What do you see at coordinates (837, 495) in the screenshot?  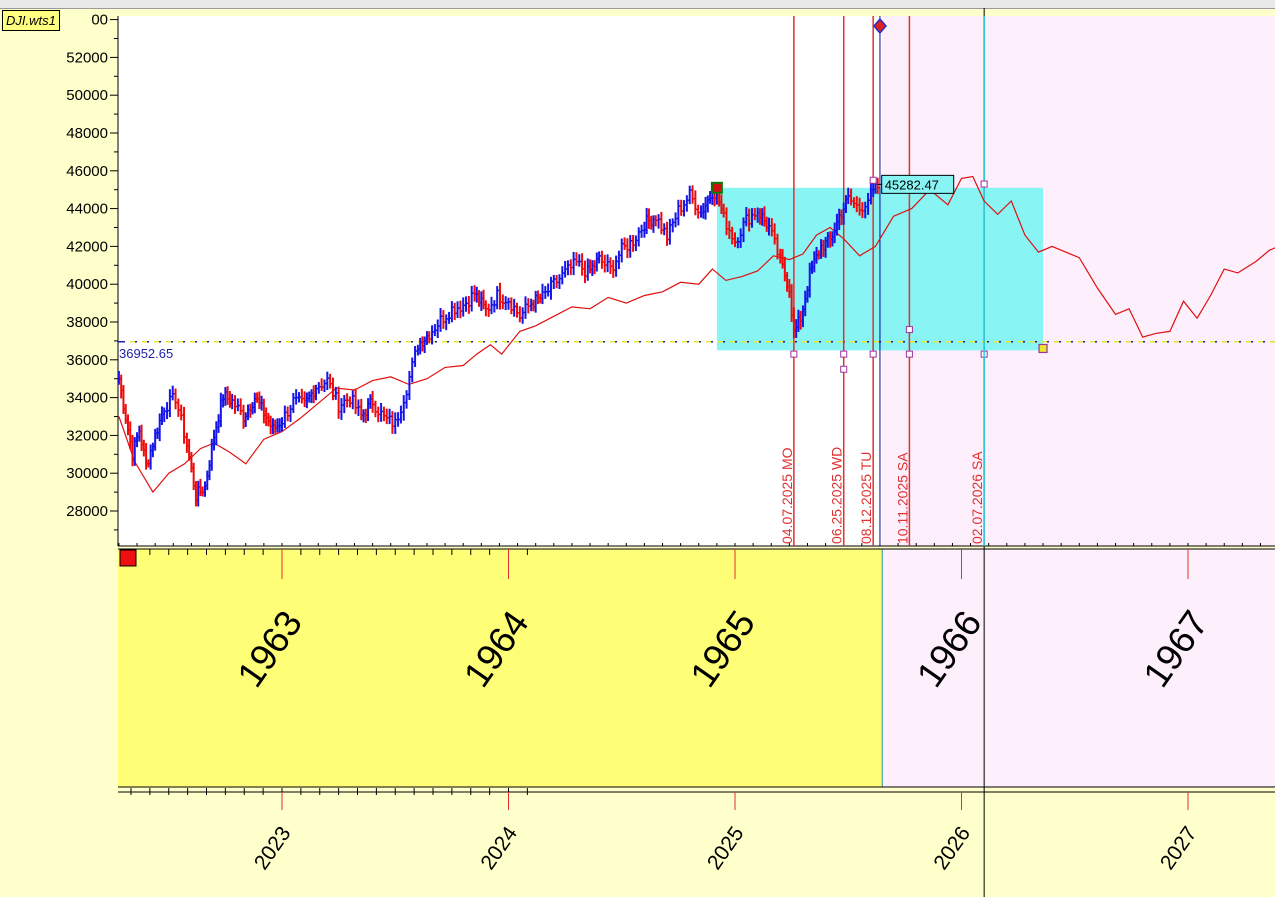 I see `cycle-date-label: 06.25.2025 WD` at bounding box center [837, 495].